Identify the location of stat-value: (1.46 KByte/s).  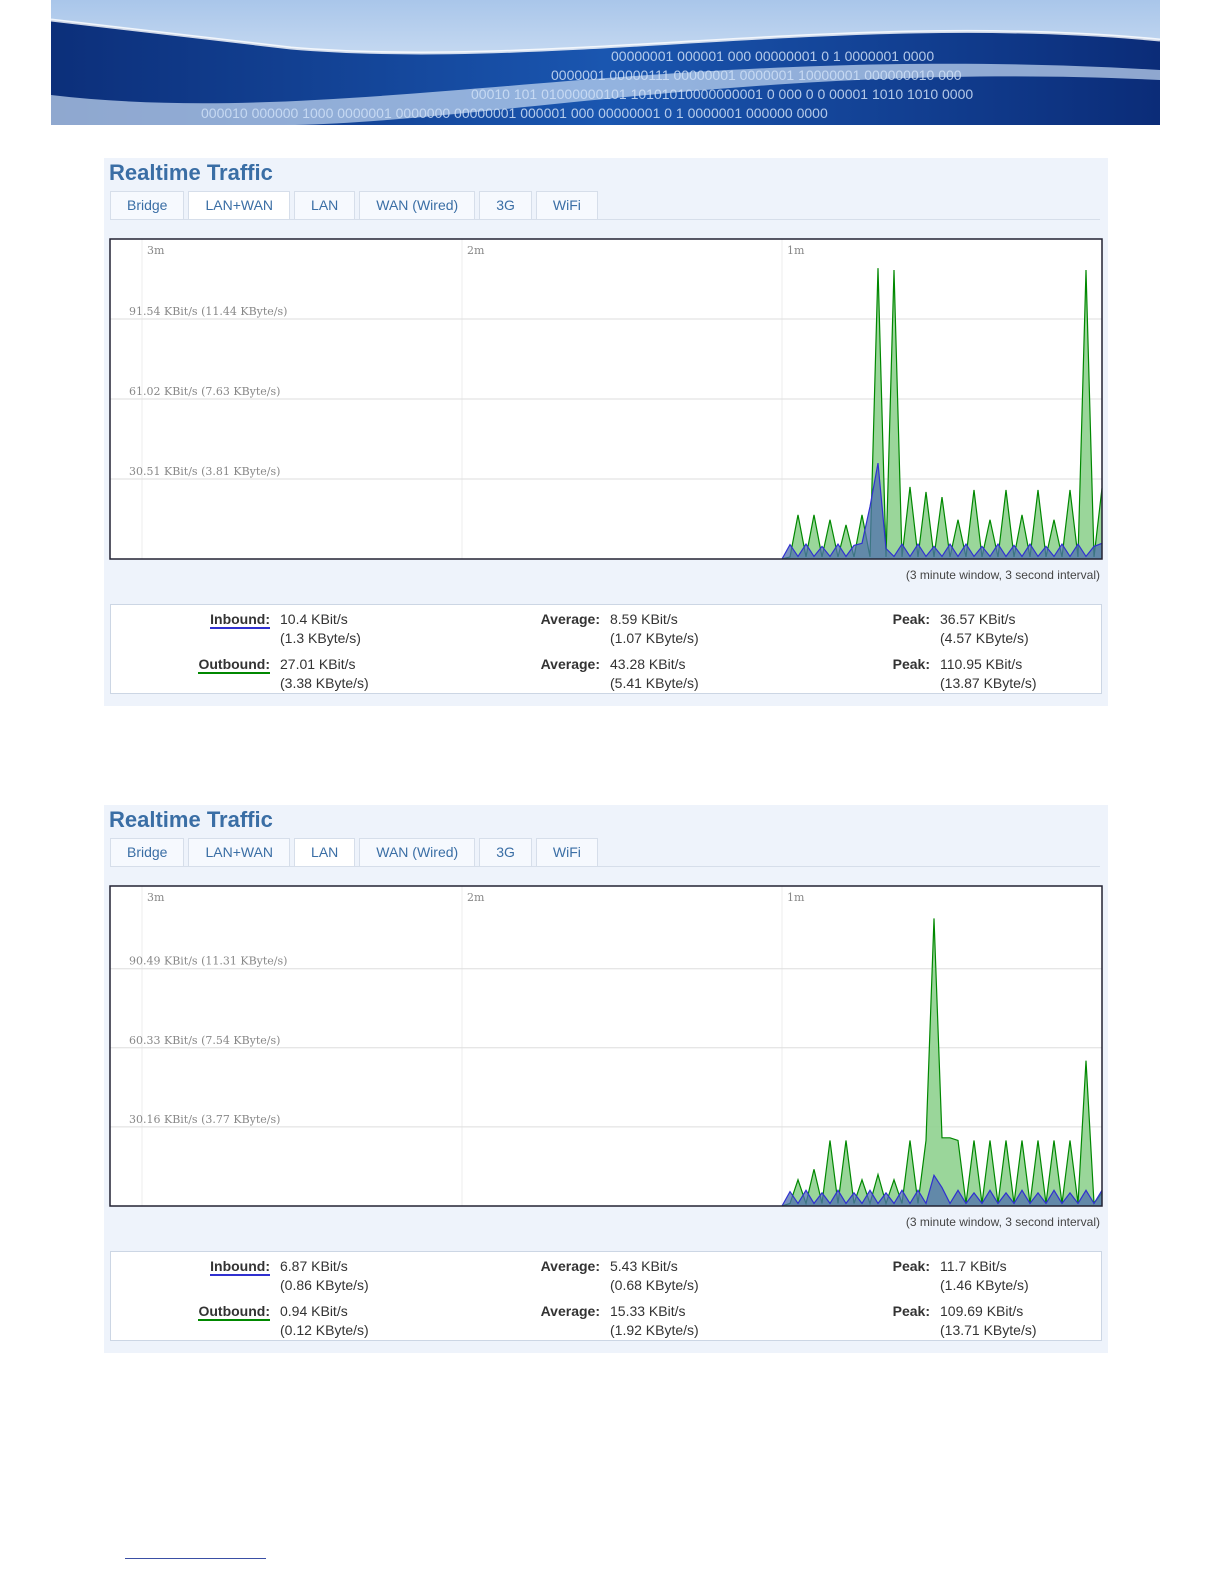
(984, 1285).